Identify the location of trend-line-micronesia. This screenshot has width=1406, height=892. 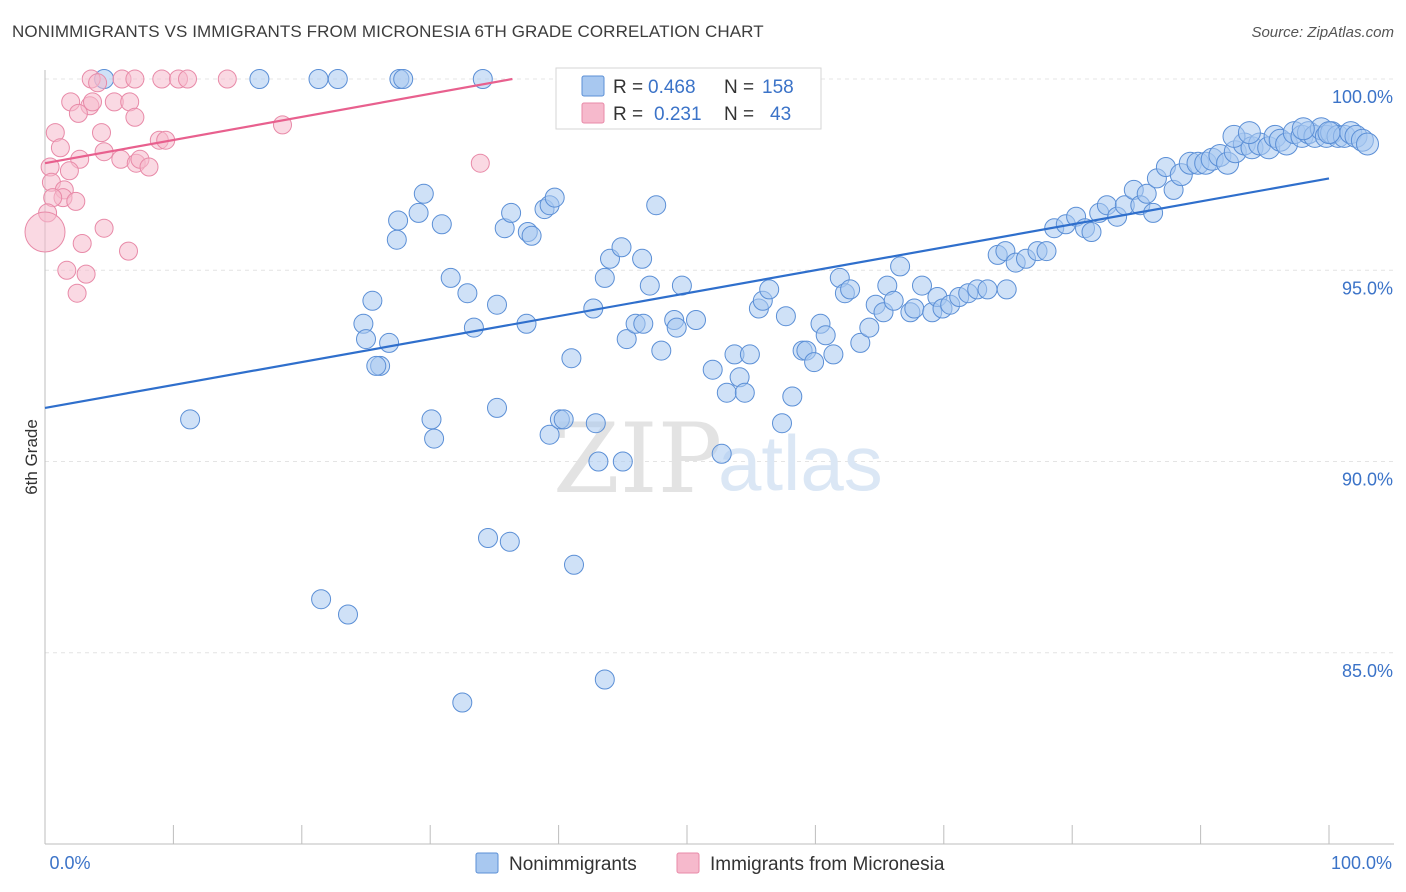
(278, 121).